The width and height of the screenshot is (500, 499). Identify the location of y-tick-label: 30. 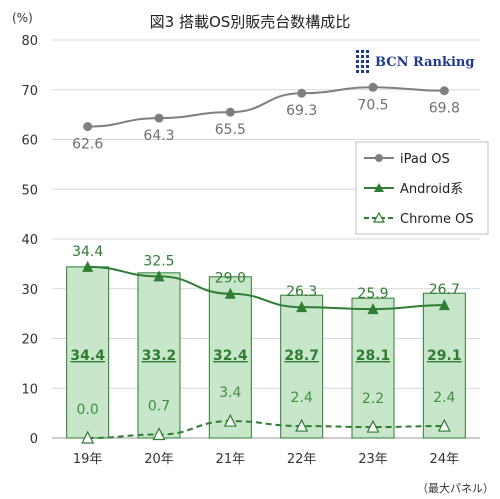
(29, 290).